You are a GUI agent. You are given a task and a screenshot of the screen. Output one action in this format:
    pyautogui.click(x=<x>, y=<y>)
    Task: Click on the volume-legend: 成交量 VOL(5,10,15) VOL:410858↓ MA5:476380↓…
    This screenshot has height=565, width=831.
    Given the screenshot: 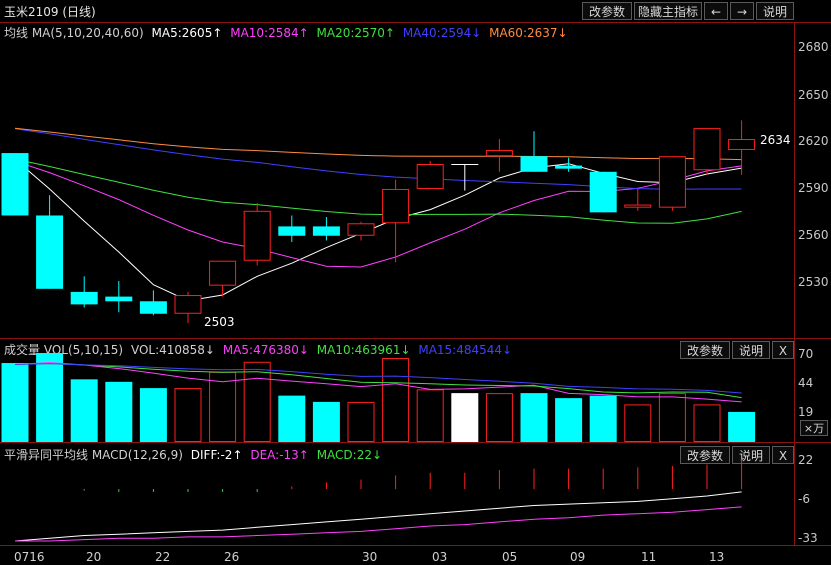 What is the action you would take?
    pyautogui.click(x=260, y=349)
    